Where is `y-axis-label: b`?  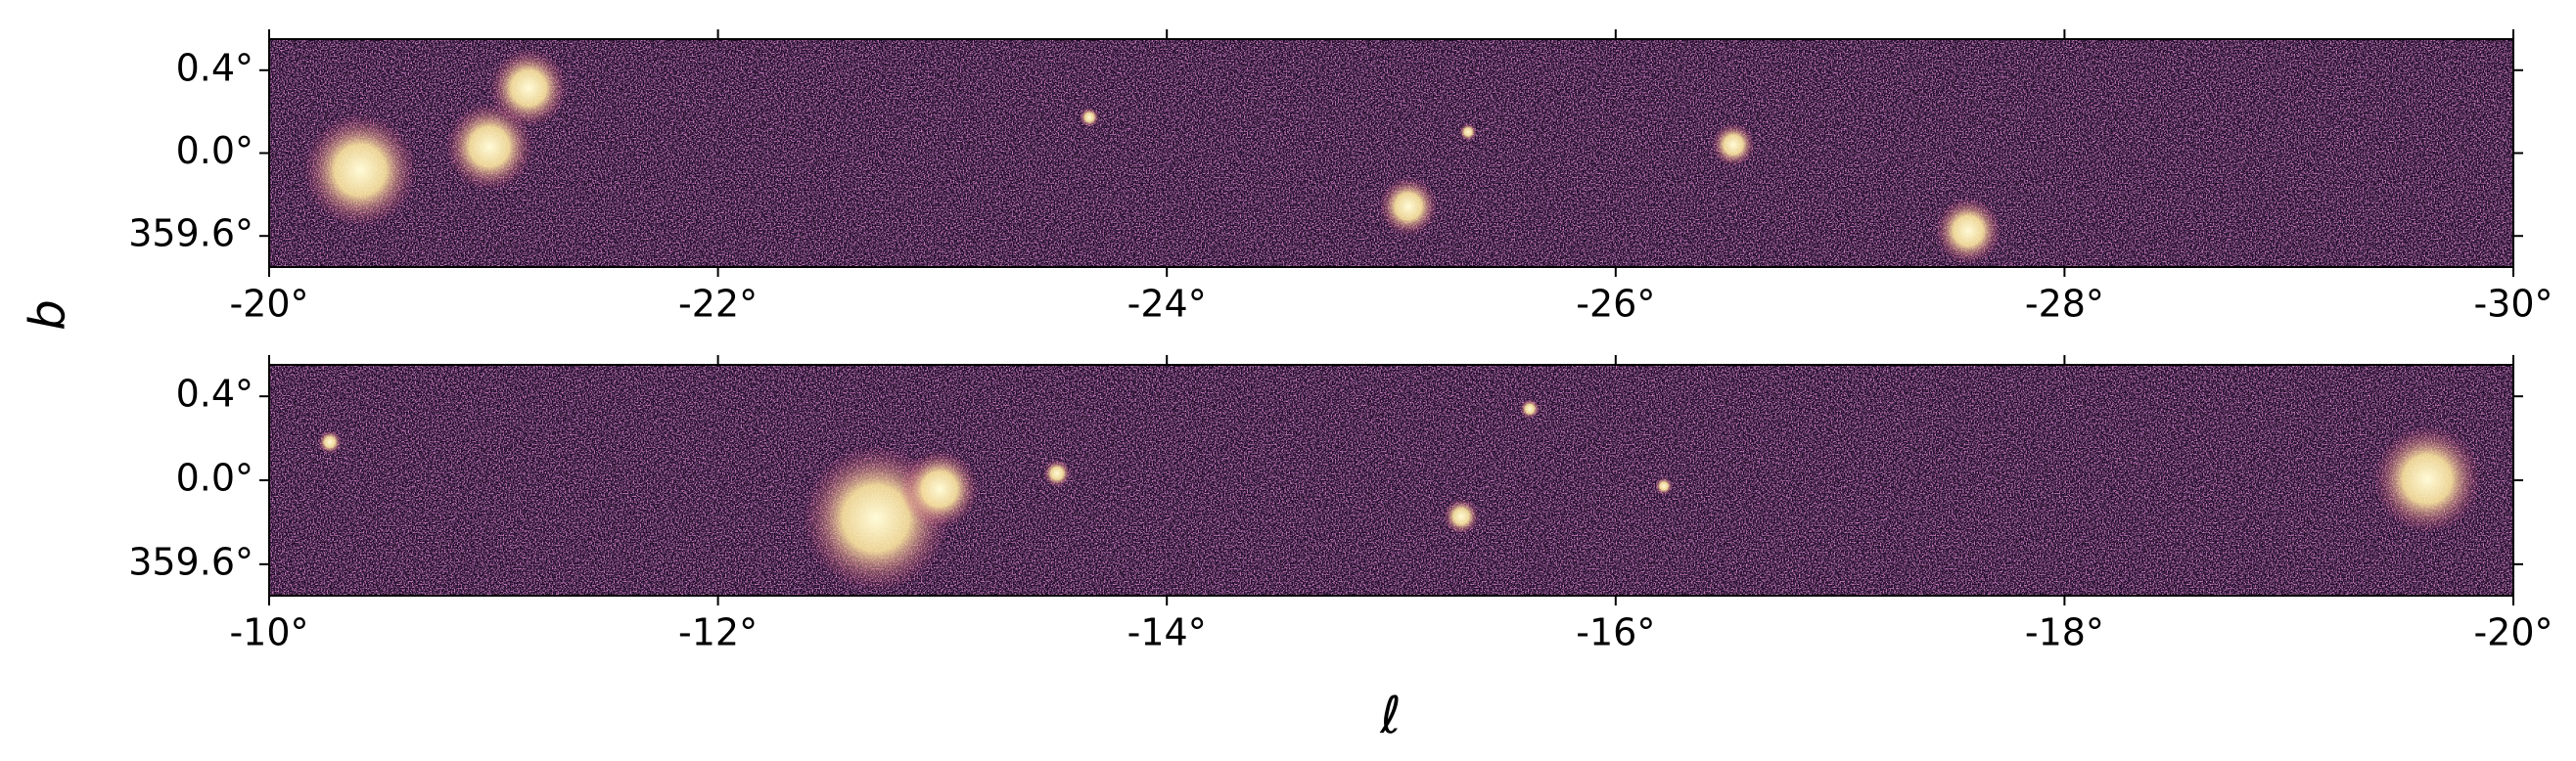
y-axis-label: b is located at coordinates (48, 315).